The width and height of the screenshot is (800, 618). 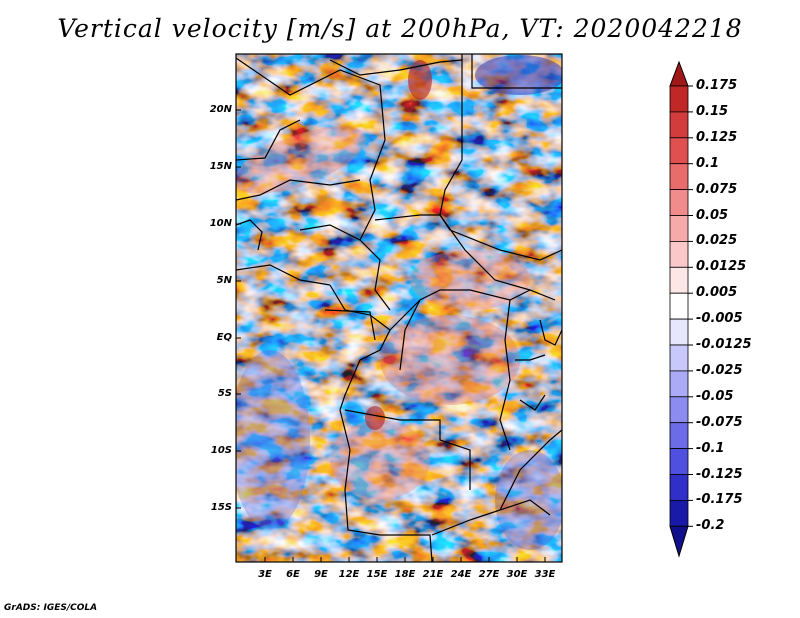 I want to click on colorbar-label: 0.0125, so click(x=721, y=267).